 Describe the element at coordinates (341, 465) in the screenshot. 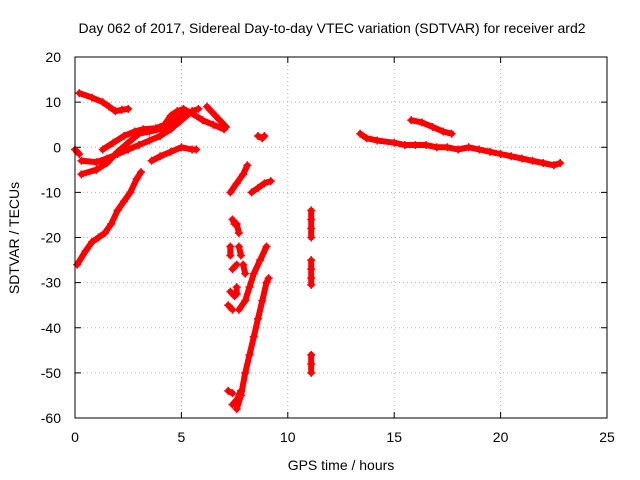

I see `x-axis-label: GPS time / hours` at that location.